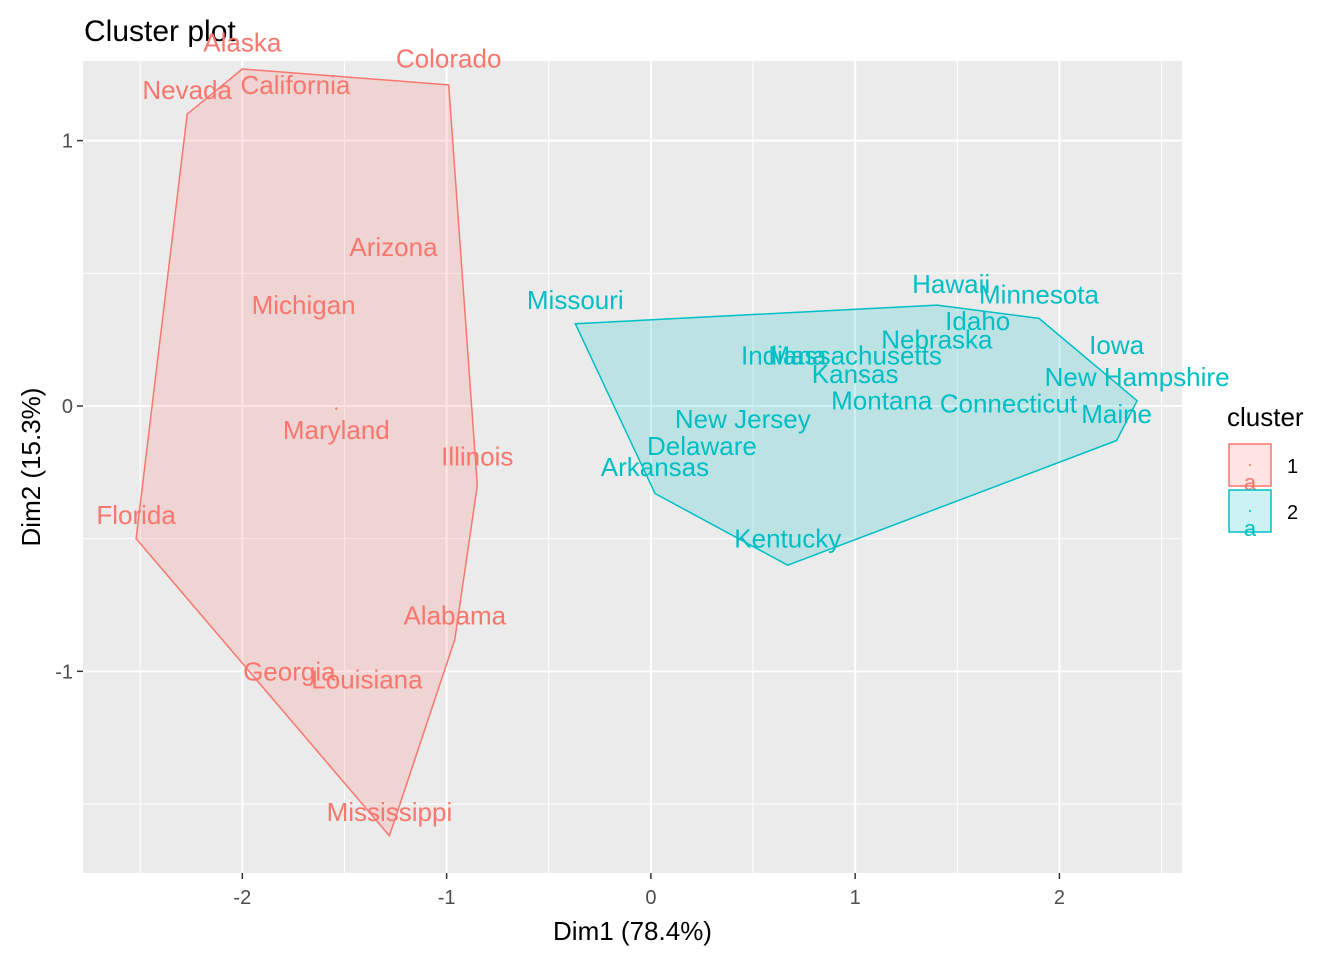  Describe the element at coordinates (367, 679) in the screenshot. I see `point-label: Louisiana` at that location.